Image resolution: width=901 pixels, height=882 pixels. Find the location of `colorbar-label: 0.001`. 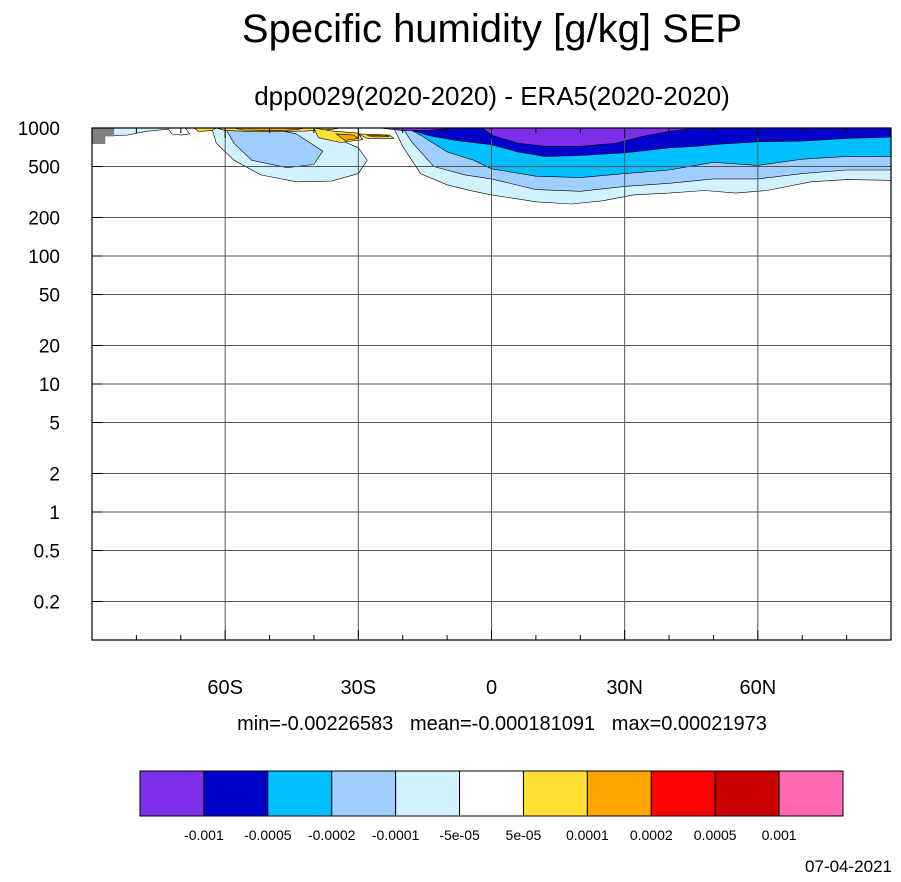

colorbar-label: 0.001 is located at coordinates (779, 835).